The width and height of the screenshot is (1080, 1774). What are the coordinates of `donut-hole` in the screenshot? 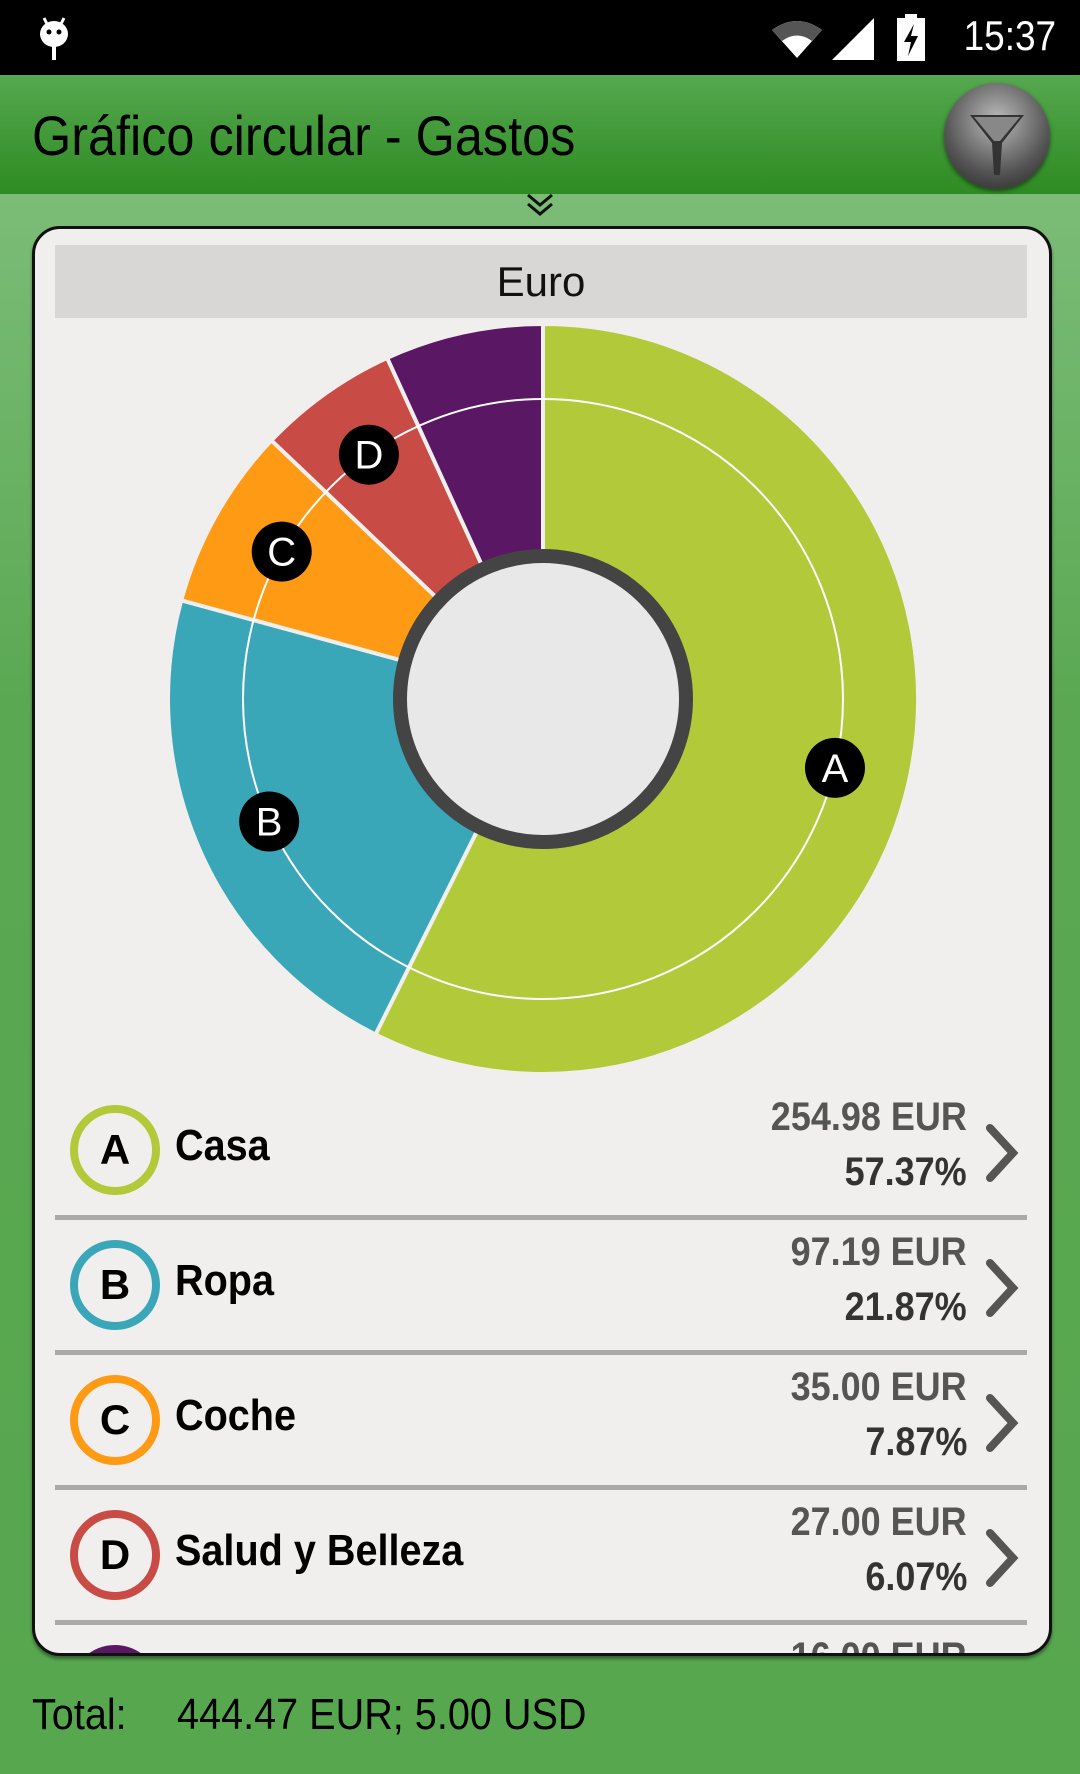 It's located at (543, 699).